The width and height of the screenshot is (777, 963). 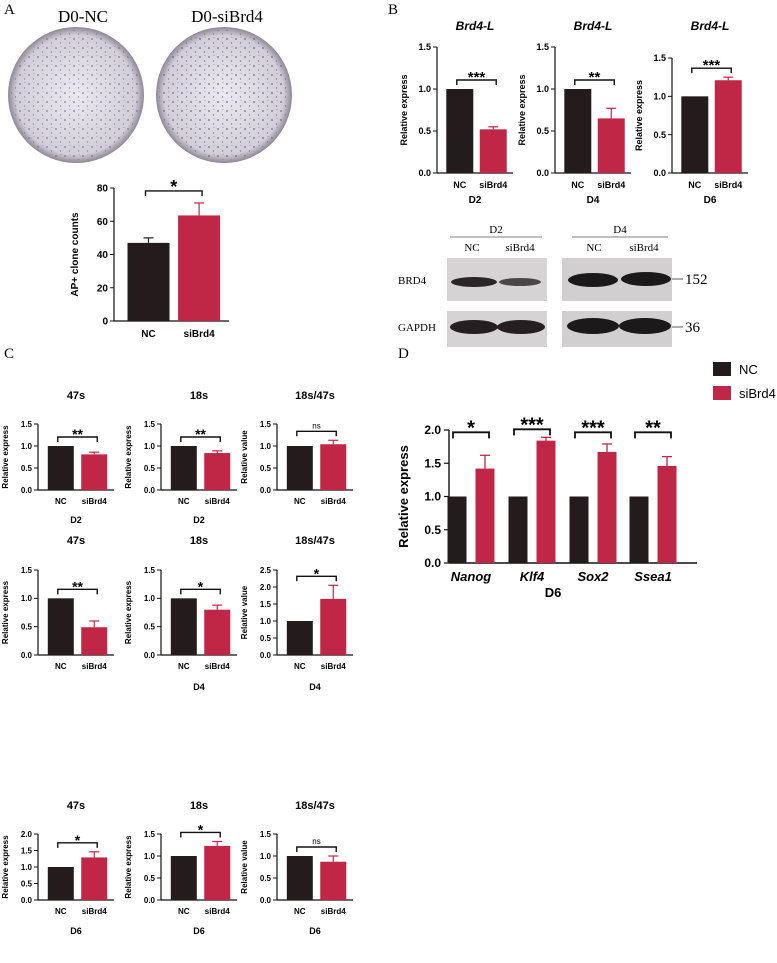 What do you see at coordinates (266, 570) in the screenshot?
I see `y-tick-label: 2.5` at bounding box center [266, 570].